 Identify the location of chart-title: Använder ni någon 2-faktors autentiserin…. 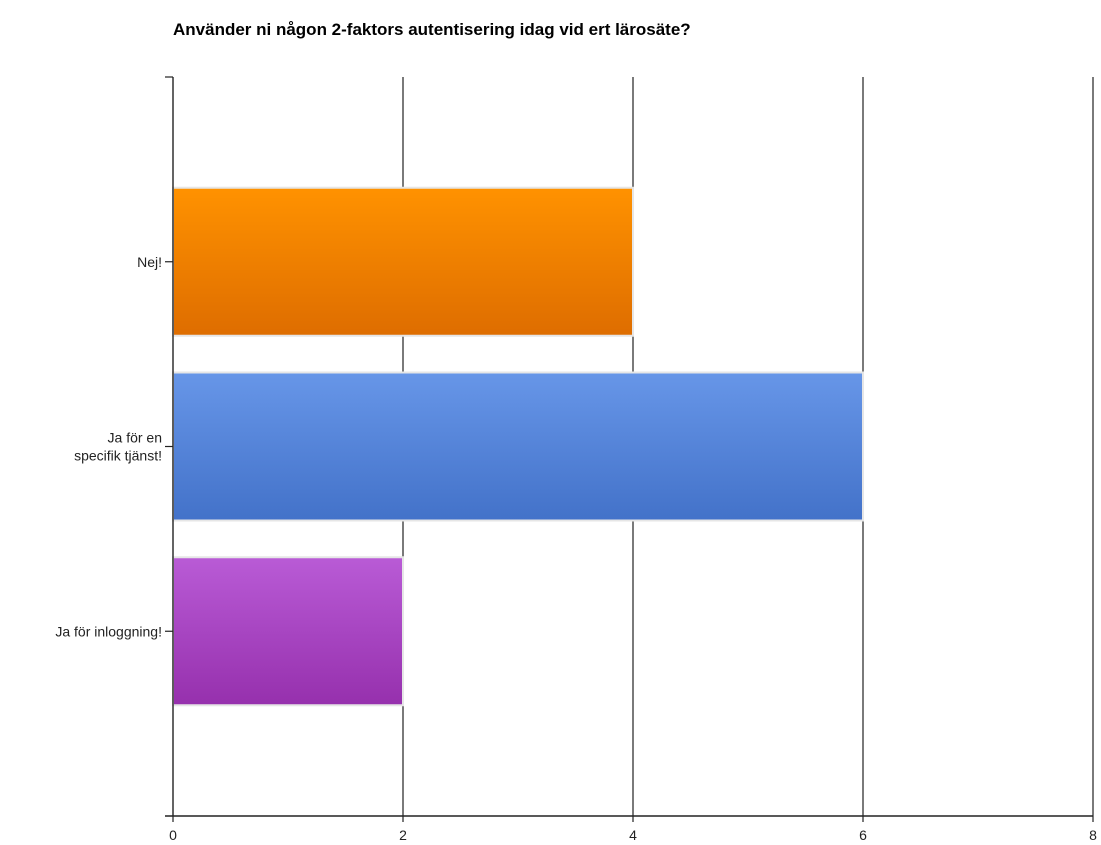
(432, 29).